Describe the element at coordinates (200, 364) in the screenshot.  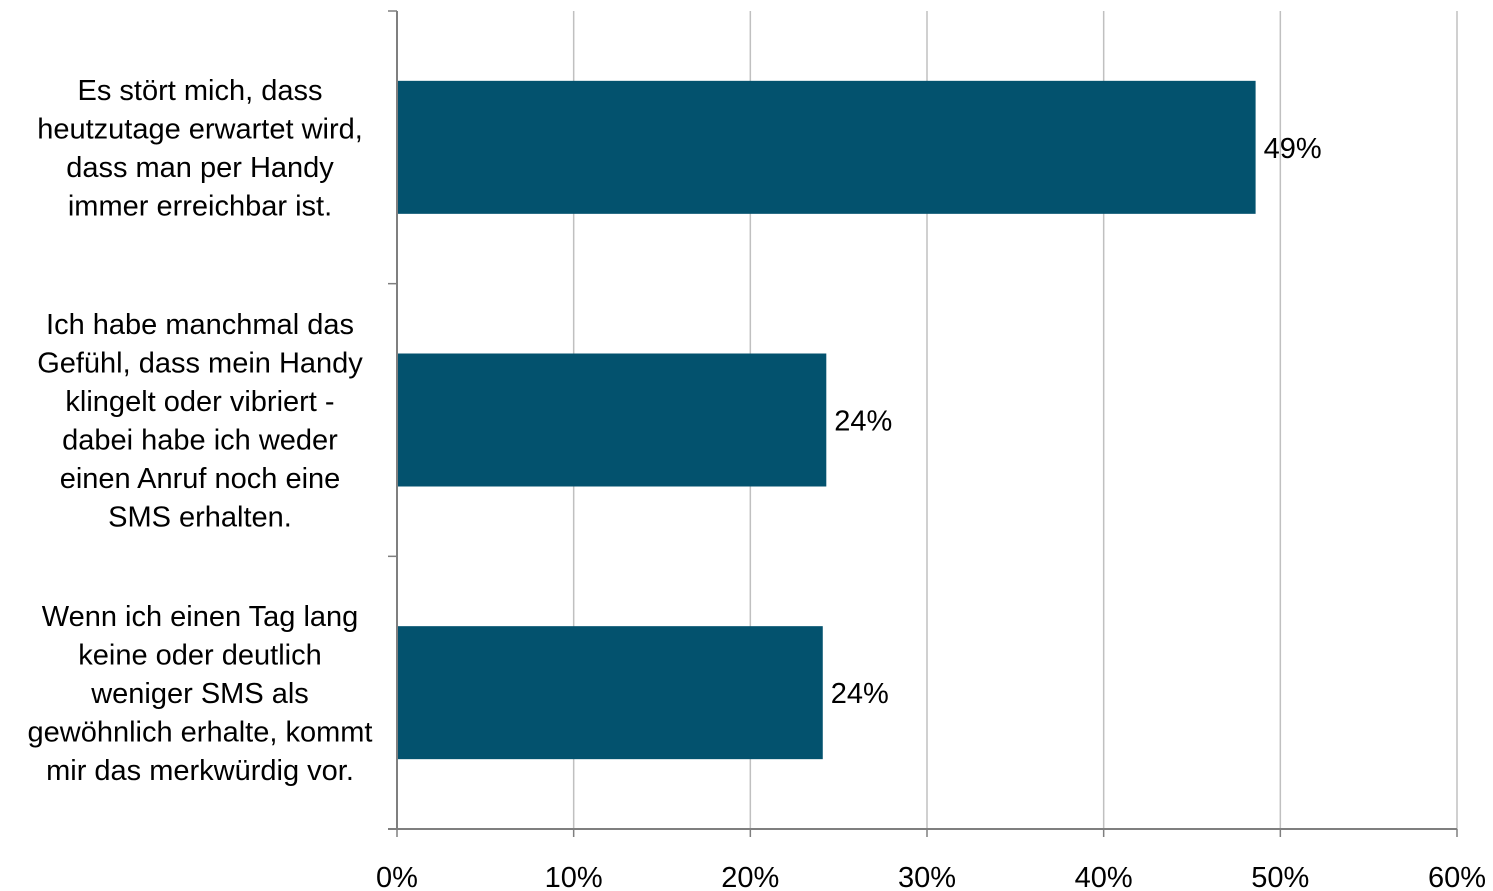
I see `category-label-line: Gefühl, dass mein Handy` at that location.